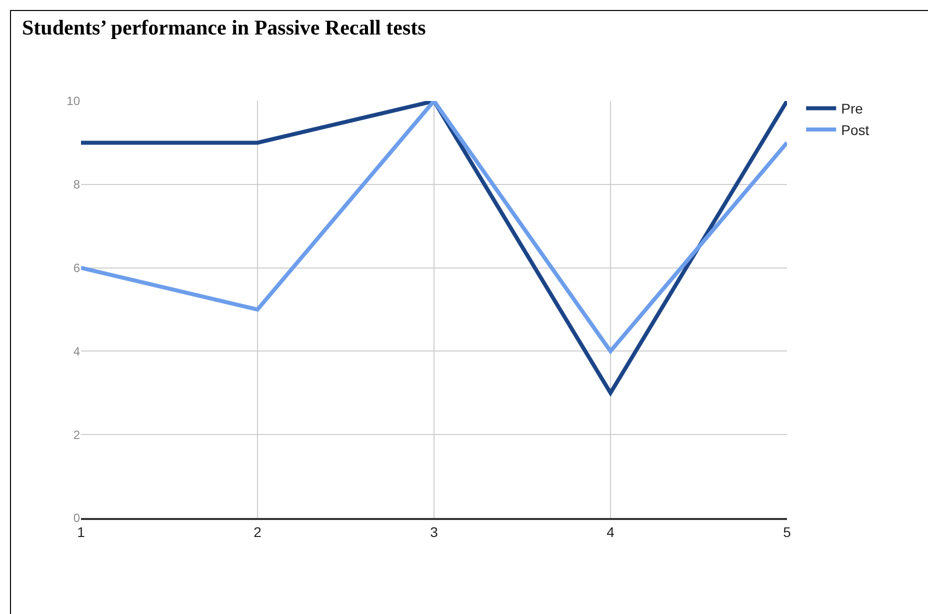 Image resolution: width=928 pixels, height=614 pixels. I want to click on x-tick-label: 1, so click(81, 532).